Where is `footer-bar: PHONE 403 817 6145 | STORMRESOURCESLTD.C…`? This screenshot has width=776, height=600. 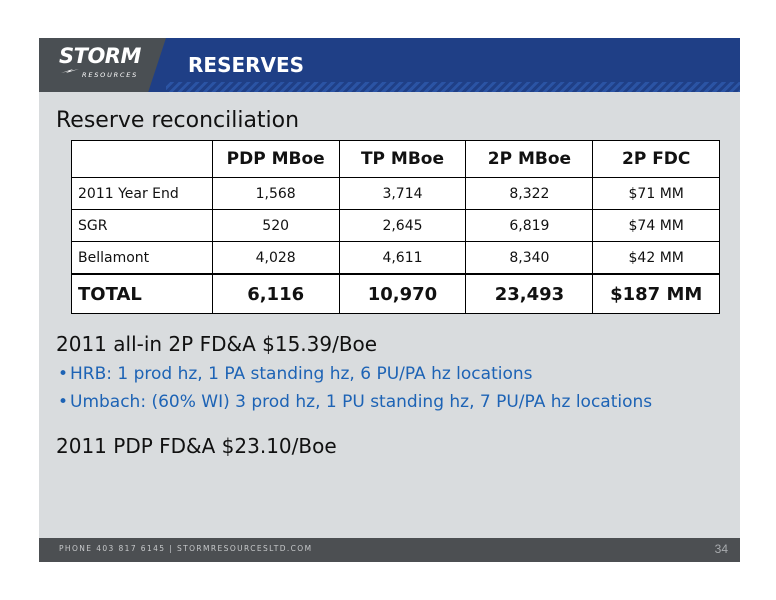 footer-bar: PHONE 403 817 6145 | STORMRESOURCESLTD.C… is located at coordinates (389, 550).